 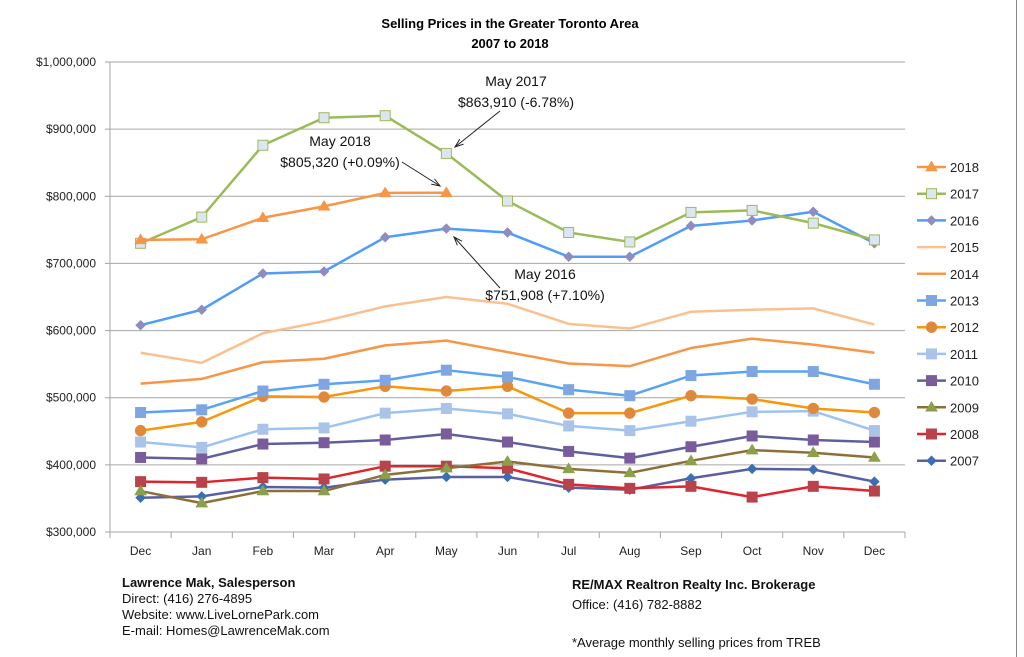 I want to click on annotation-arrow, so click(x=477, y=129).